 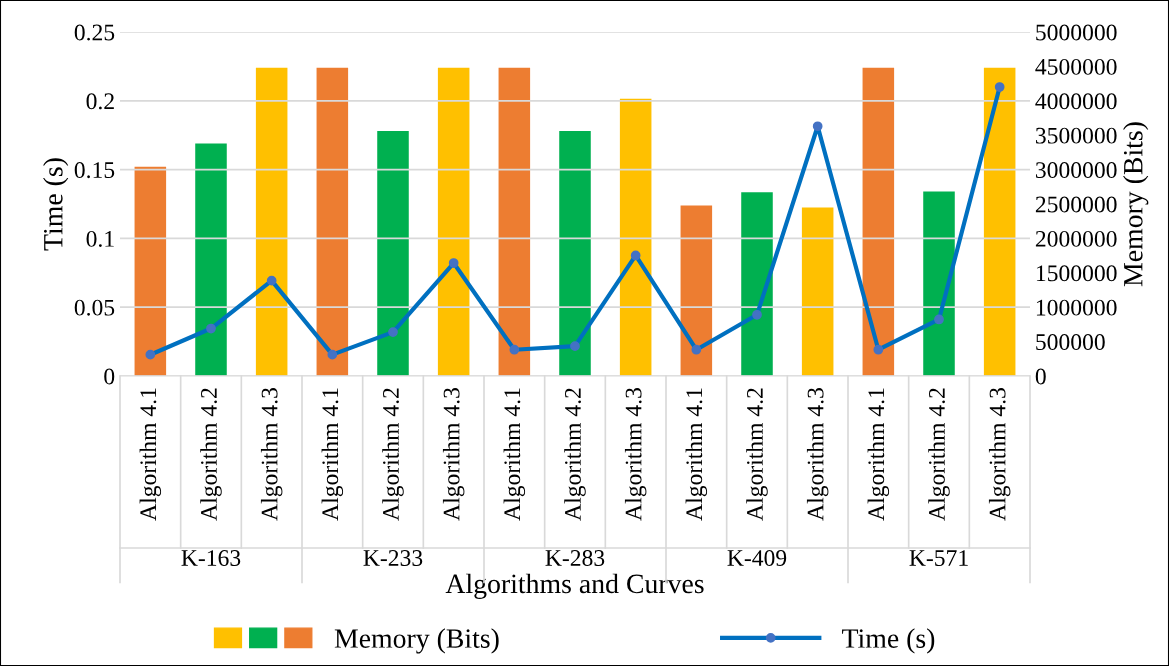 I want to click on y-tick-label: 0.2, so click(x=100, y=101).